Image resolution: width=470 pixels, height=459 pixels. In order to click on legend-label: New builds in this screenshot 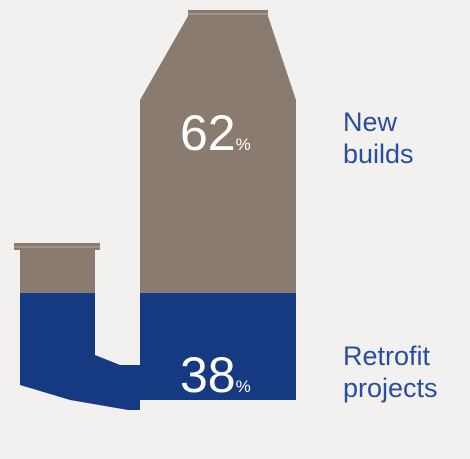, I will do `click(378, 138)`.